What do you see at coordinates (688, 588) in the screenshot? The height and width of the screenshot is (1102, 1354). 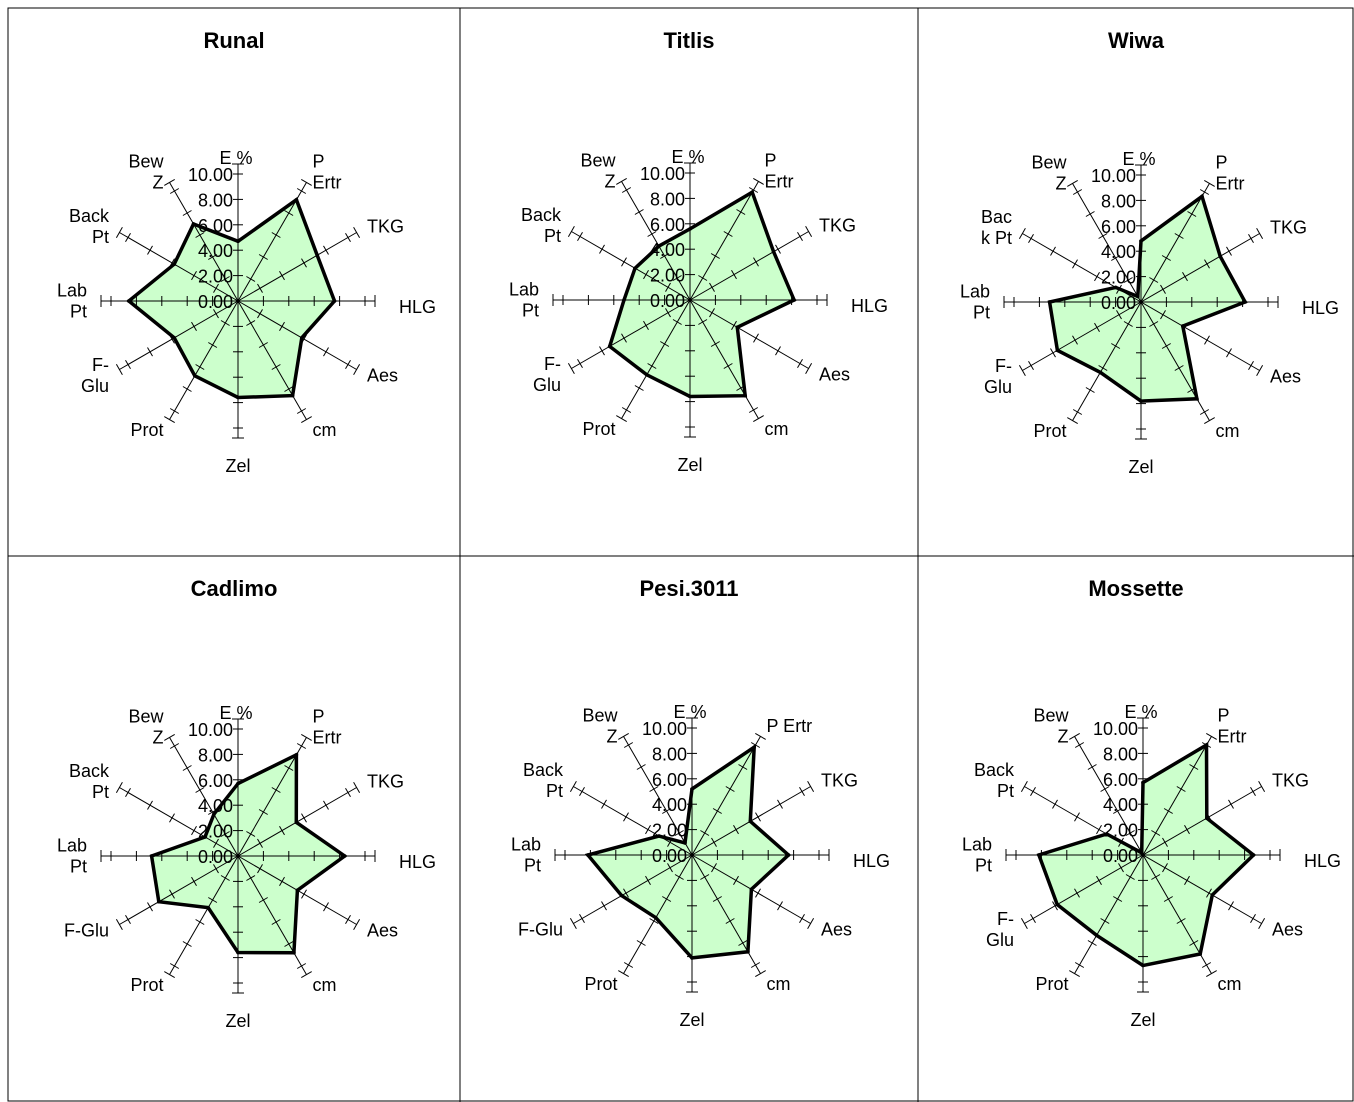 I see `chart-title: Pesi.3011` at bounding box center [688, 588].